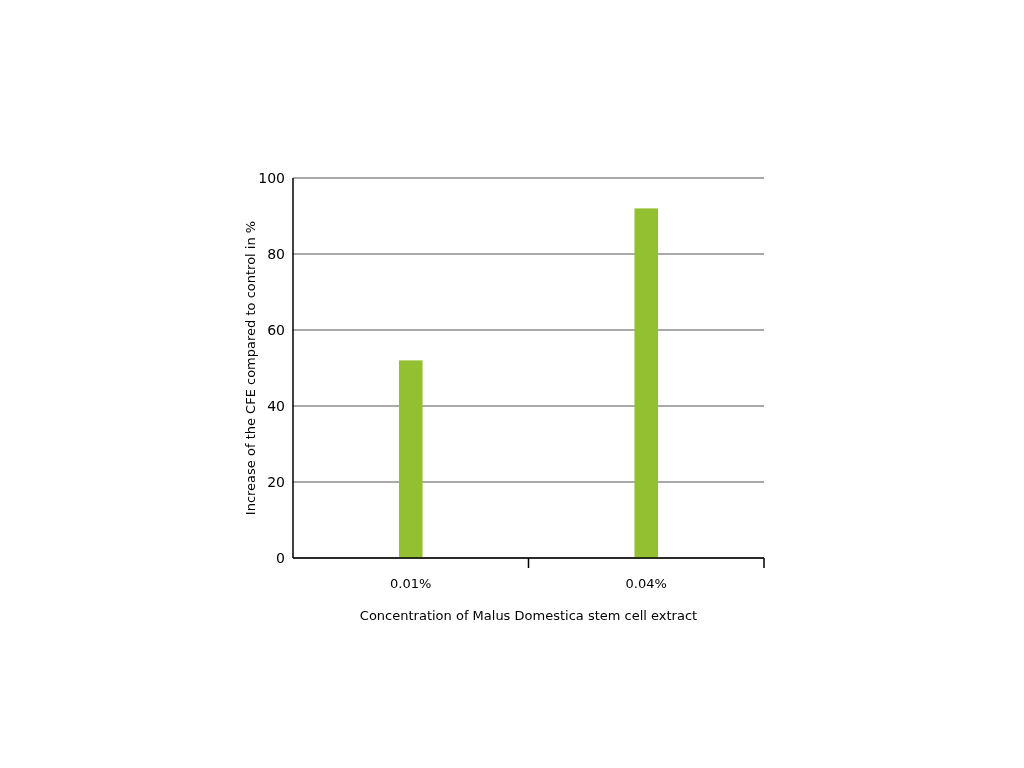 This screenshot has height=768, width=1024. Describe the element at coordinates (528, 615) in the screenshot. I see `x-axis-title: Concentration of Malus Domestica stem cell extract` at that location.